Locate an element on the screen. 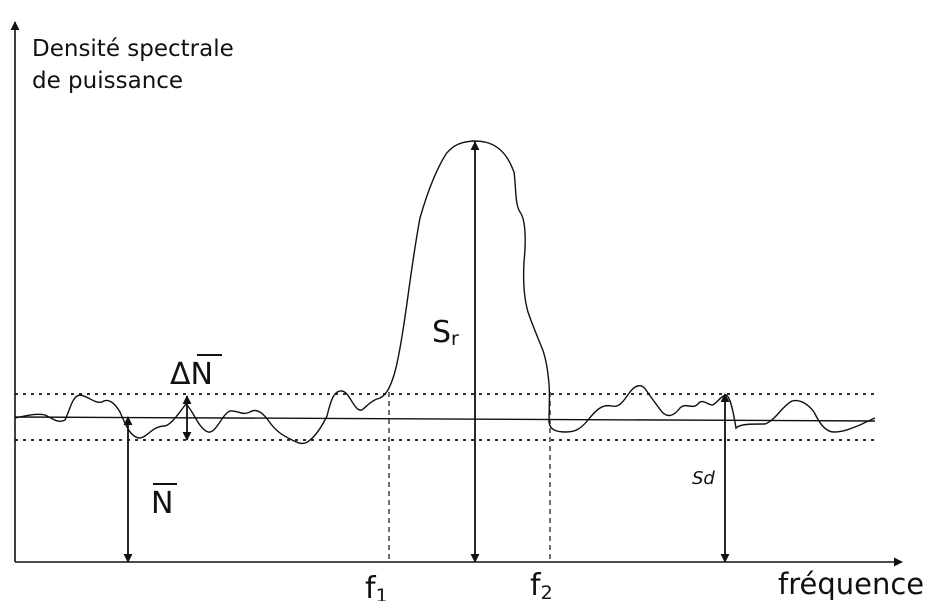 The height and width of the screenshot is (601, 951). f2-label: f2 is located at coordinates (541, 584).